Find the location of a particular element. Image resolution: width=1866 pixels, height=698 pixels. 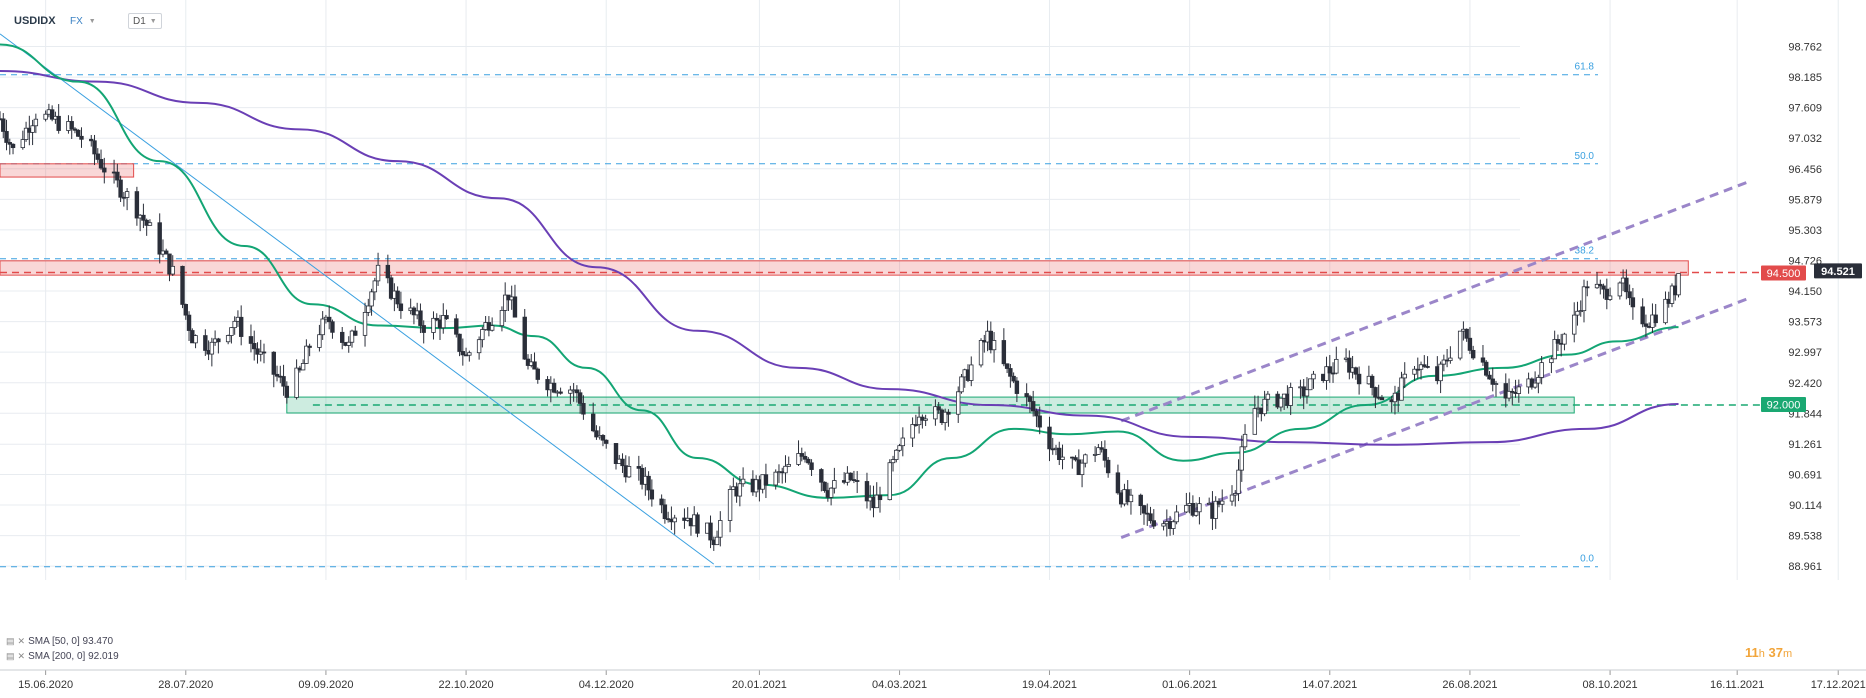

x-tick-label: 20.01.2021 is located at coordinates (759, 685).